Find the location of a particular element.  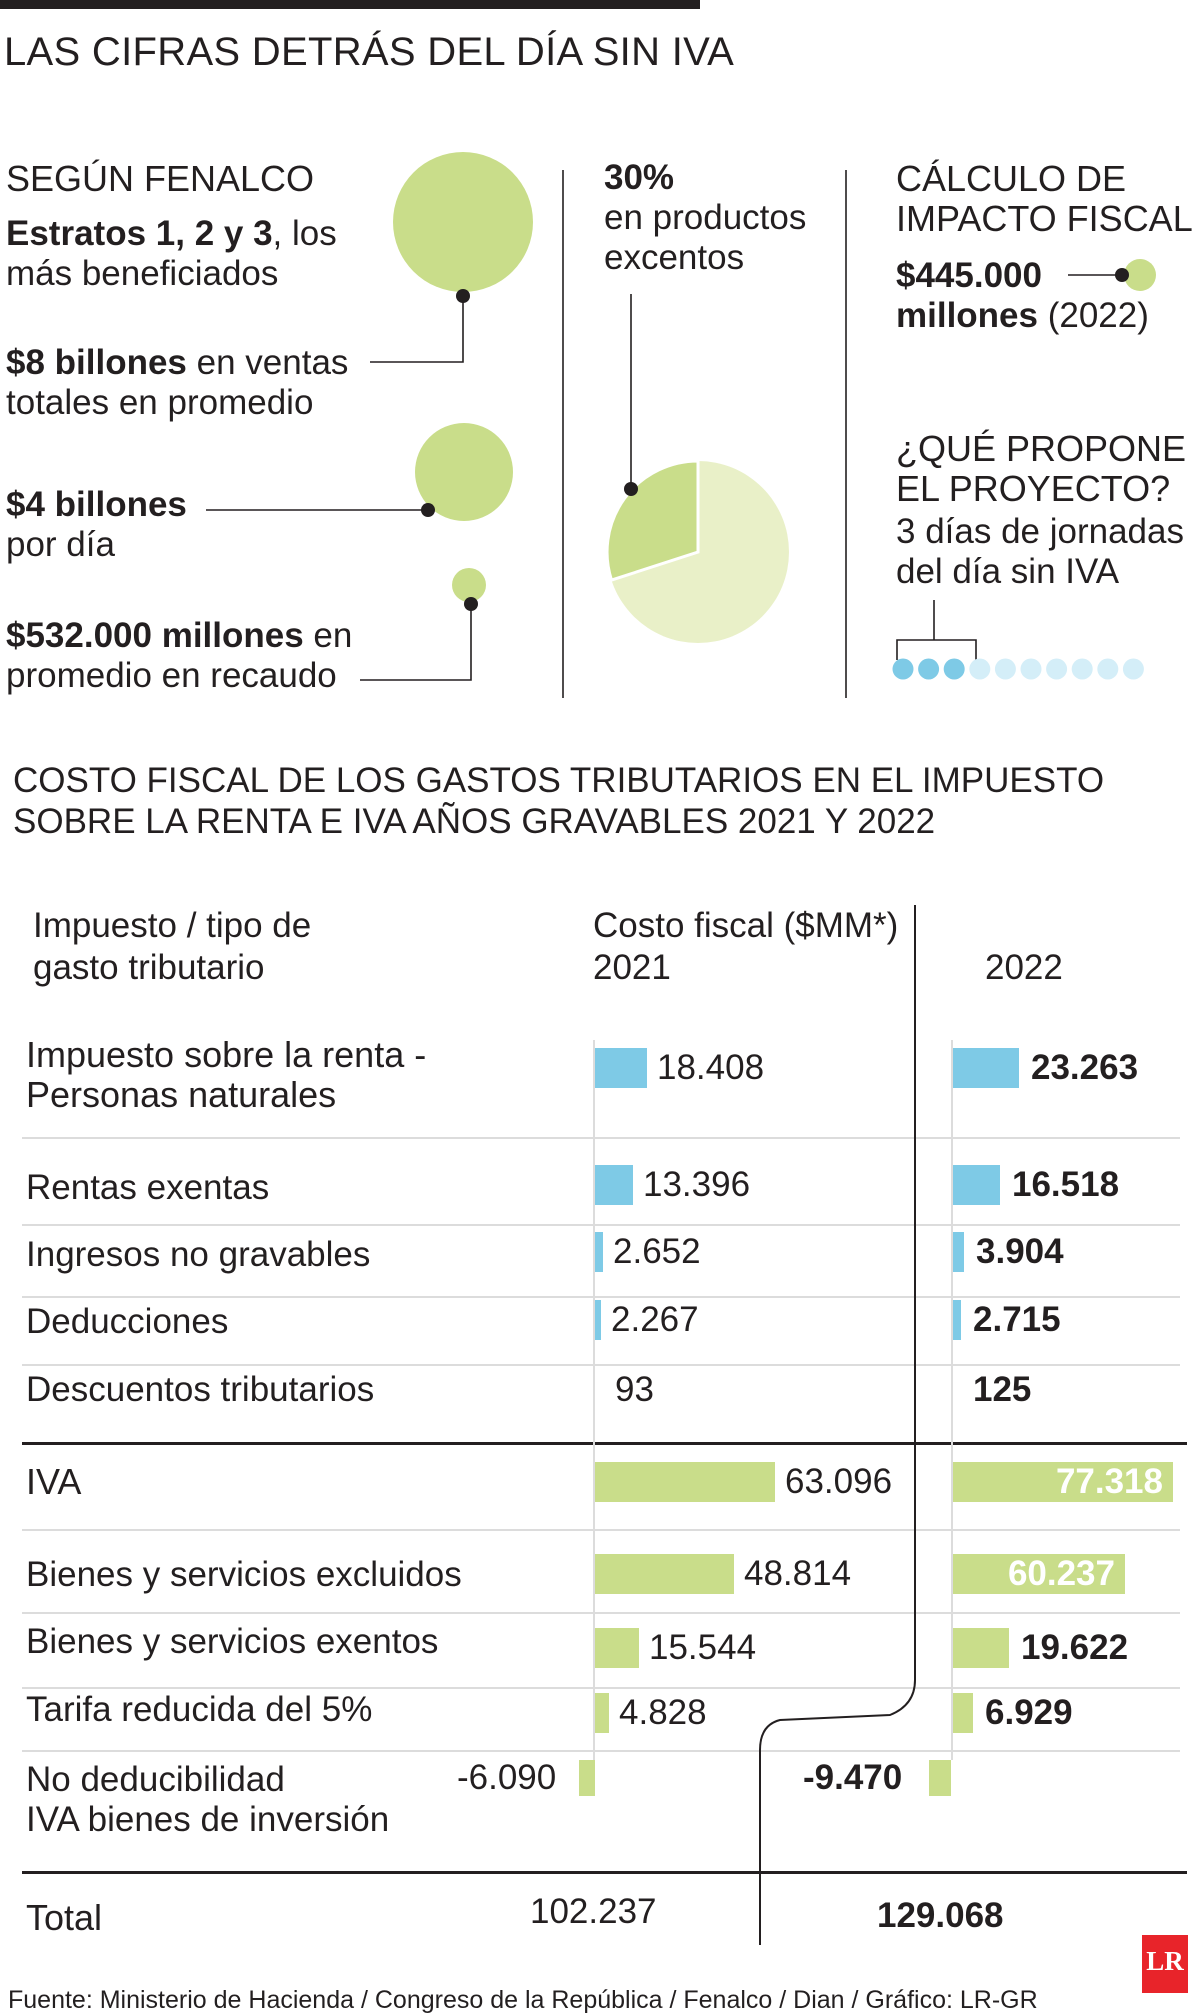

value-2022: 3.904 is located at coordinates (1020, 1251).